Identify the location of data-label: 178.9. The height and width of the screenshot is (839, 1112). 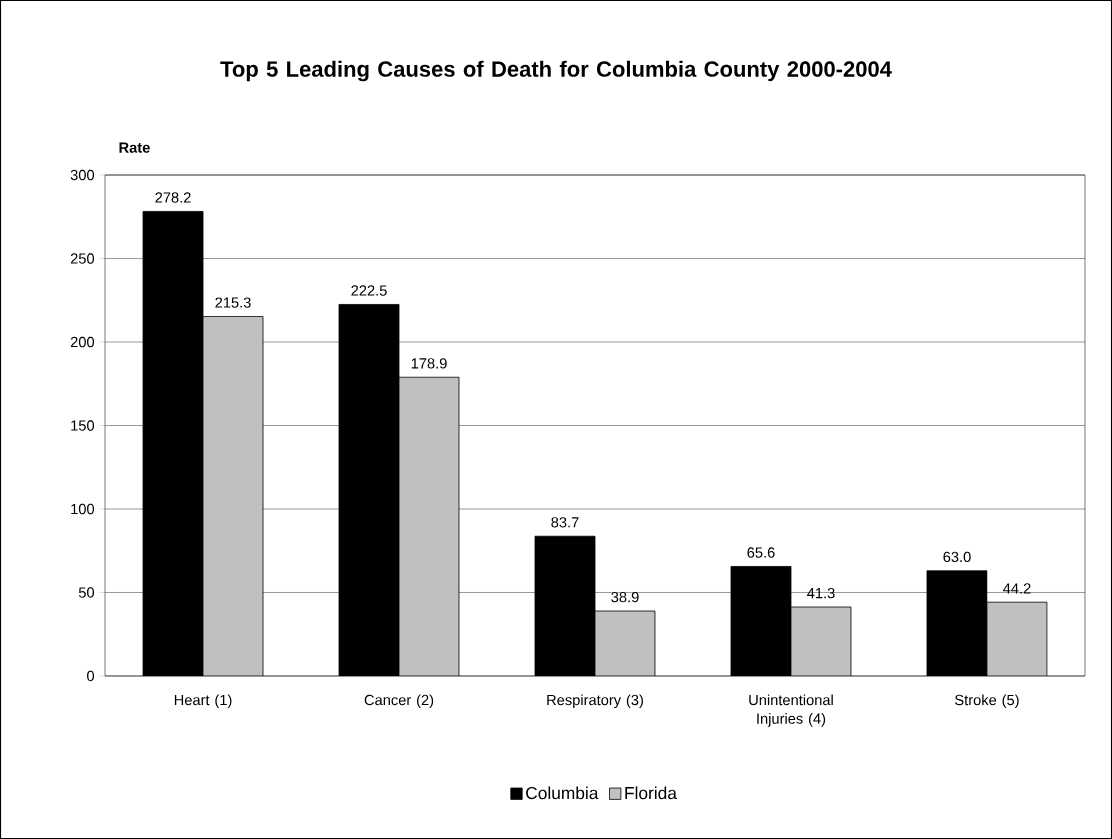
(429, 363).